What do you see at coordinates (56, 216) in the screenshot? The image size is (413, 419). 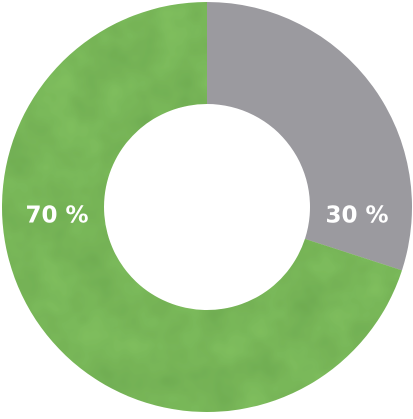 I see `data-label: 70 %` at bounding box center [56, 216].